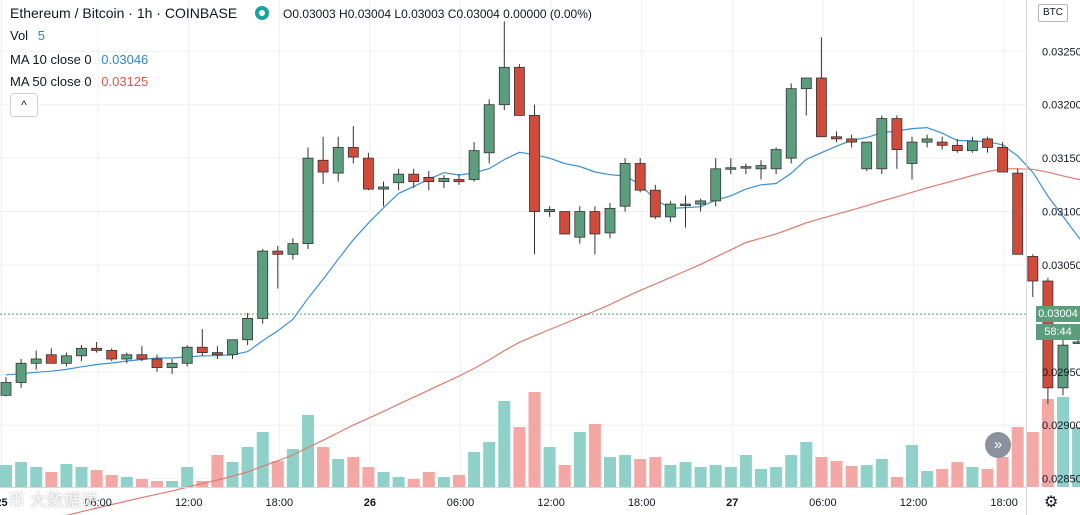 The image size is (1080, 515). I want to click on time-tick-label: 06:00, so click(461, 503).